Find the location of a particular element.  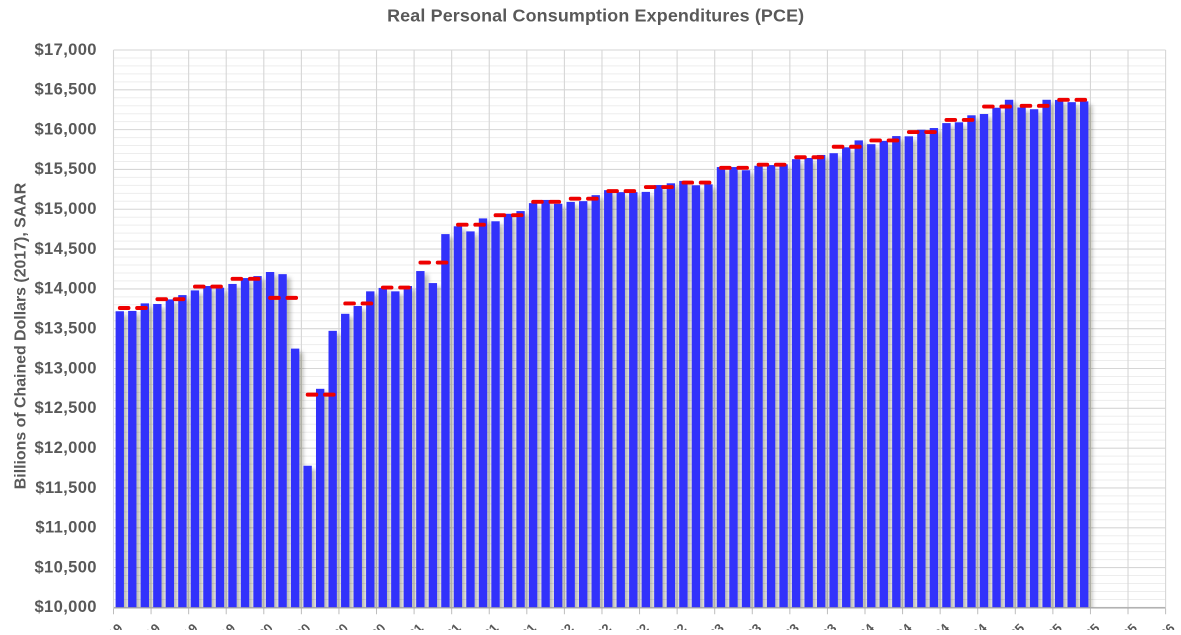

svg-text: $15,500 is located at coordinates (65, 168).